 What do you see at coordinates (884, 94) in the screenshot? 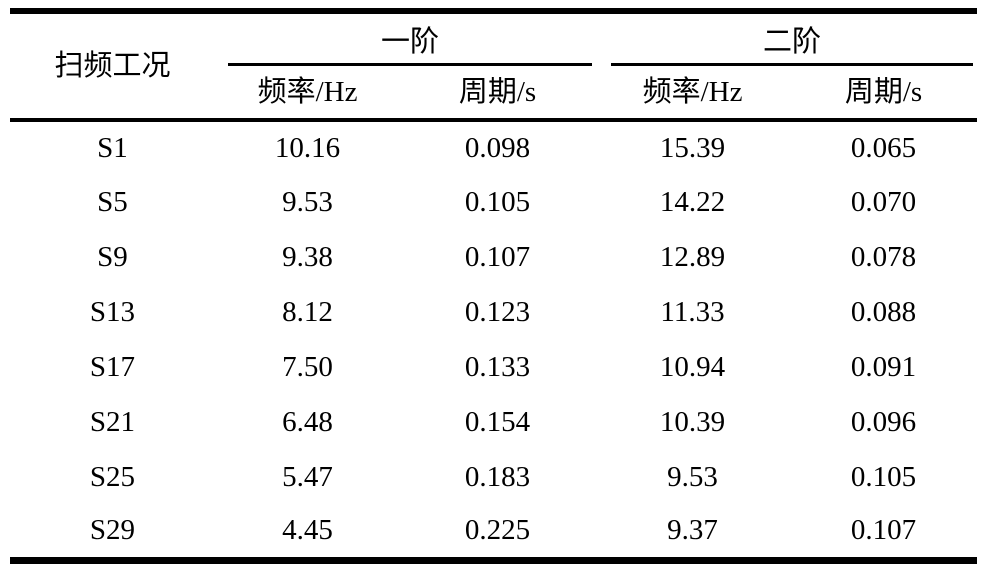
I see `column-header-period-2: 周期/s` at bounding box center [884, 94].